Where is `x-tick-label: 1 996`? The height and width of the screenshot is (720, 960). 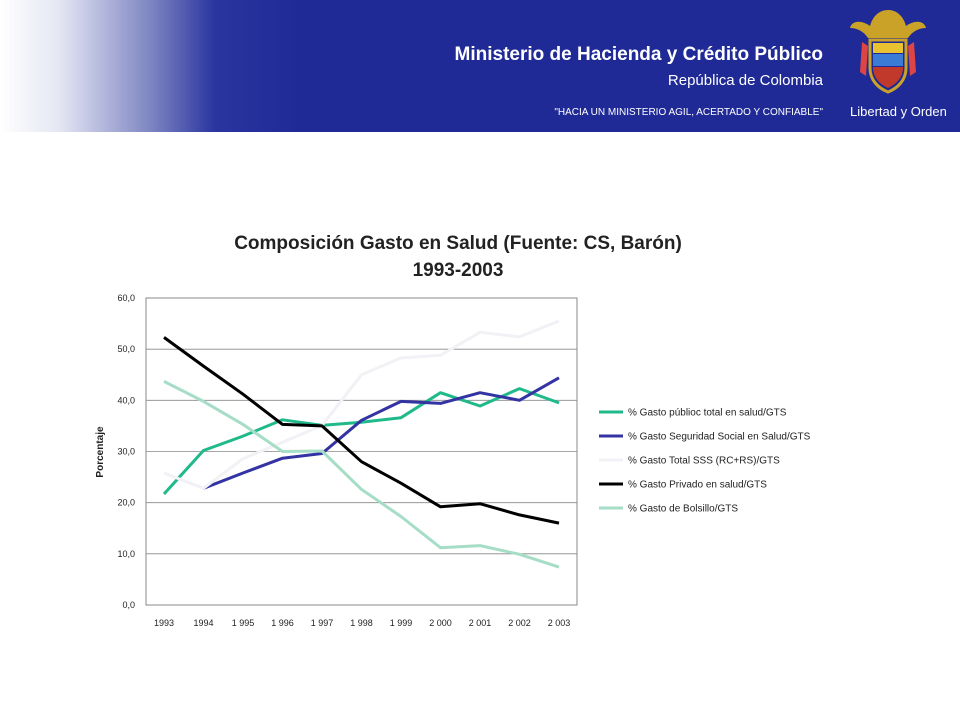 x-tick-label: 1 996 is located at coordinates (282, 623).